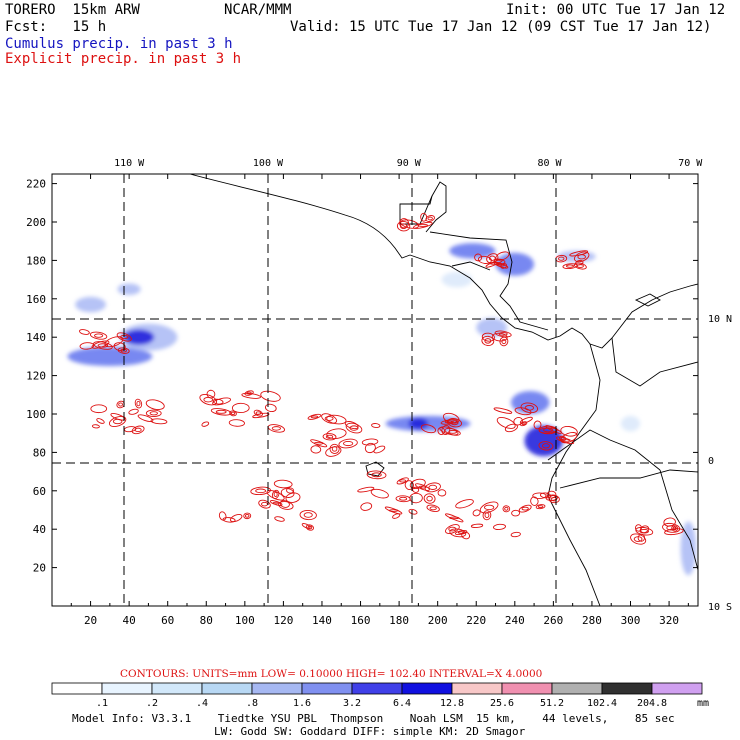 The image size is (740, 740). Describe the element at coordinates (361, 620) in the screenshot. I see `x-tick-label: 160` at that location.